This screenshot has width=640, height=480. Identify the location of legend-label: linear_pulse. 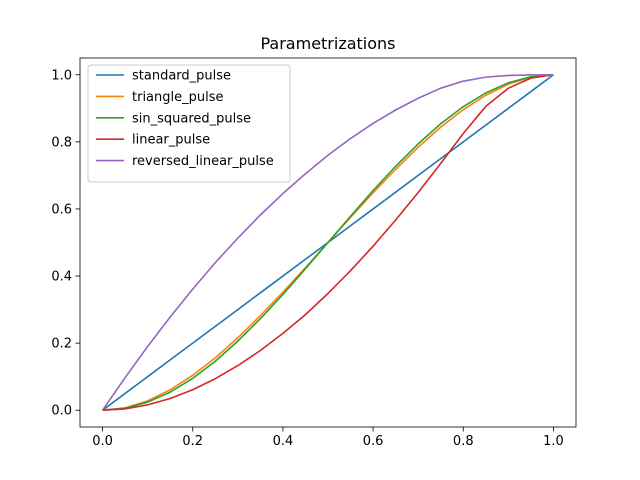
(171, 140).